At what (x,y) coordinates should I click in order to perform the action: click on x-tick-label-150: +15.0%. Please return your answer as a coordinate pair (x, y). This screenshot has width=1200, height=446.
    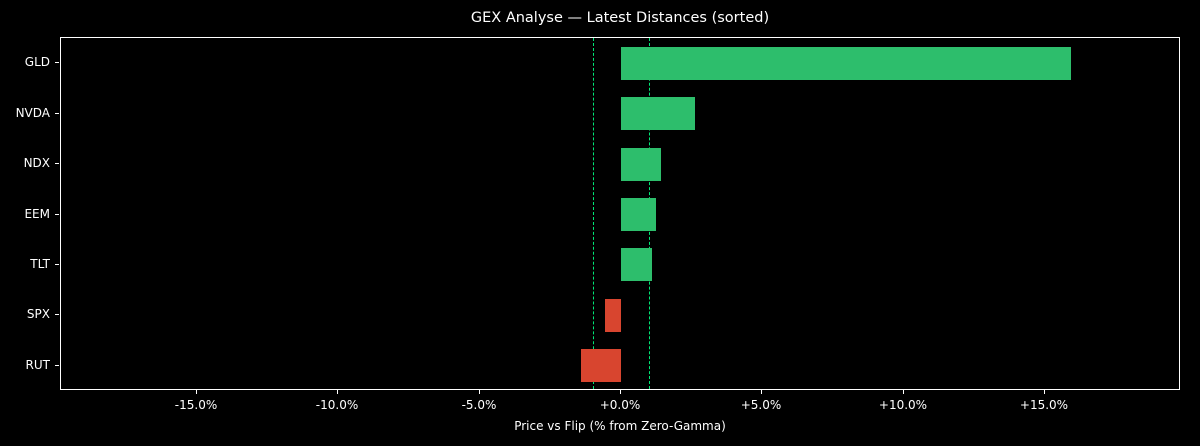
    Looking at the image, I should click on (1044, 405).